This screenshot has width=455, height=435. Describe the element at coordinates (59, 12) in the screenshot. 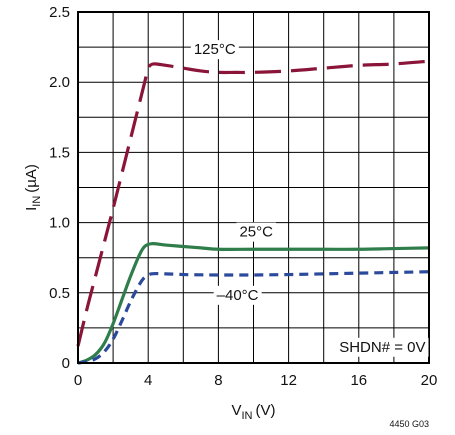

I see `y-tick-label: 2.5` at that location.